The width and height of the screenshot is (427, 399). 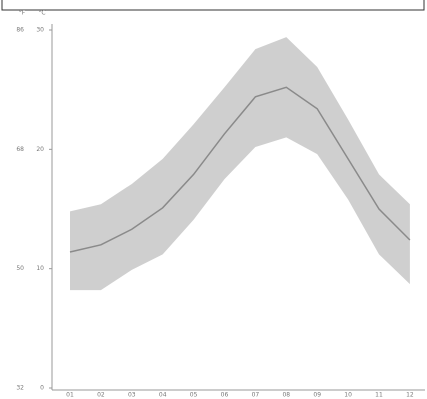 I want to click on y-axis-label: °C, so click(x=41, y=13).